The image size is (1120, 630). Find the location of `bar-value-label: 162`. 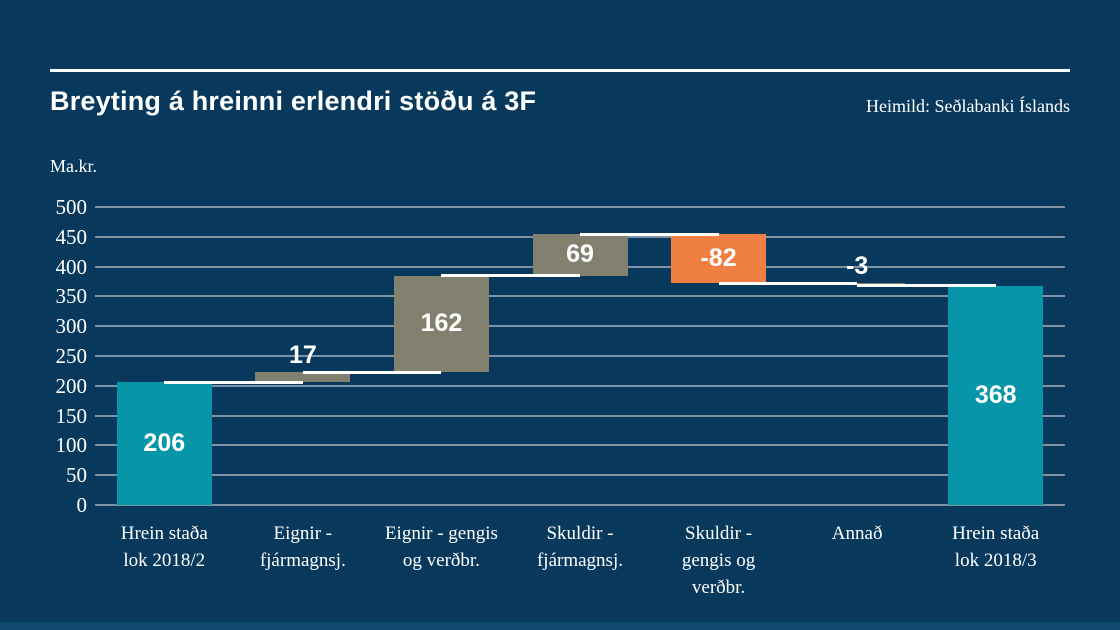

bar-value-label: 162 is located at coordinates (441, 323).